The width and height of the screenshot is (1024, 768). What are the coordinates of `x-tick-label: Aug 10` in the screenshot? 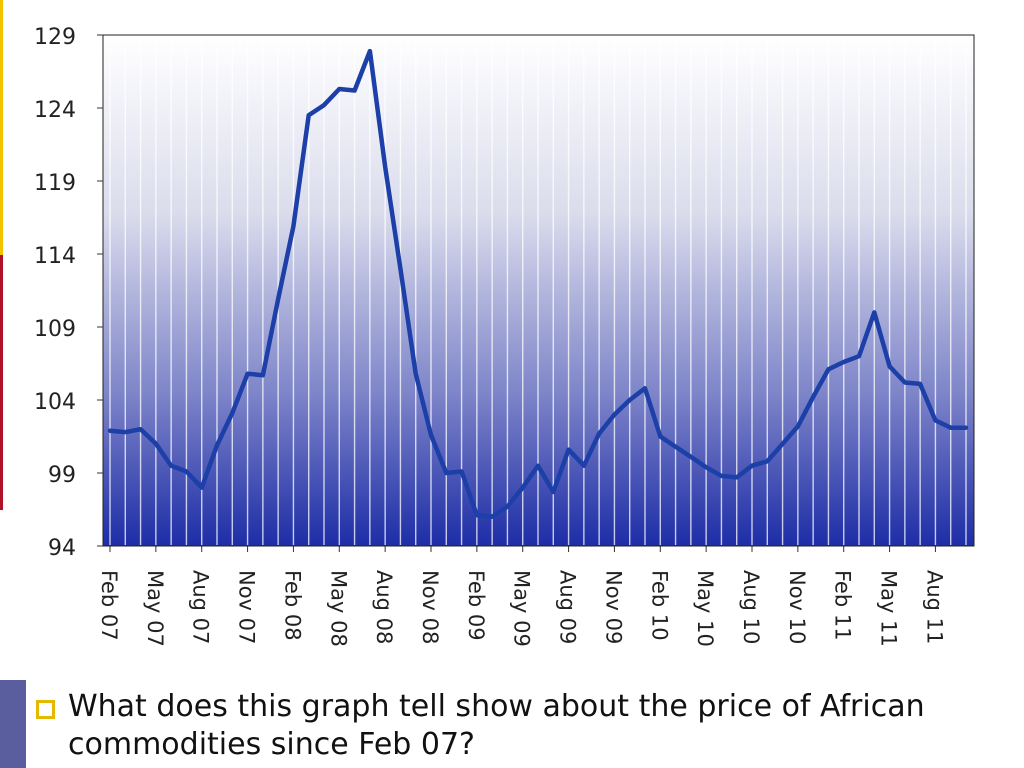 It's located at (751, 607).